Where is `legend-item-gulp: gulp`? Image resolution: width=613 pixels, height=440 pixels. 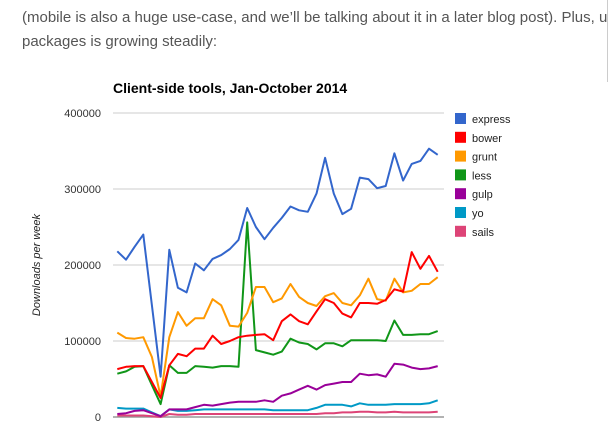 legend-item-gulp: gulp is located at coordinates (474, 194).